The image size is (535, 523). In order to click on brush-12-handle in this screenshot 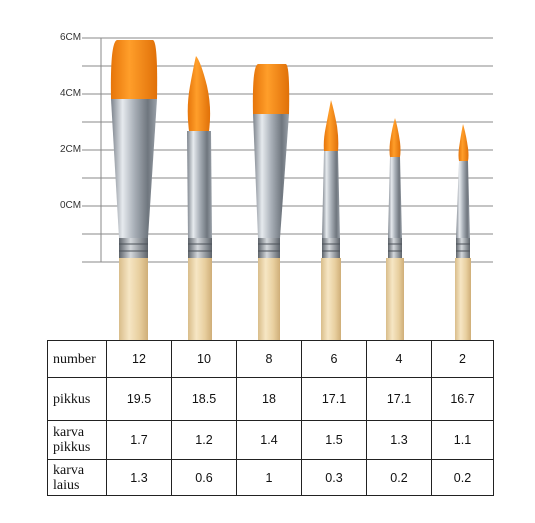, I will do `click(133, 301)`.